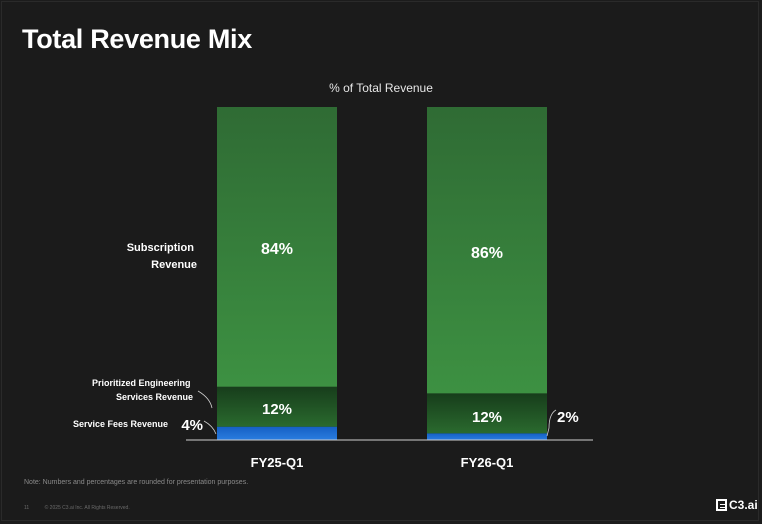  Describe the element at coordinates (120, 424) in the screenshot. I see `legend-label-service-fees: Service Fees Revenue` at that location.